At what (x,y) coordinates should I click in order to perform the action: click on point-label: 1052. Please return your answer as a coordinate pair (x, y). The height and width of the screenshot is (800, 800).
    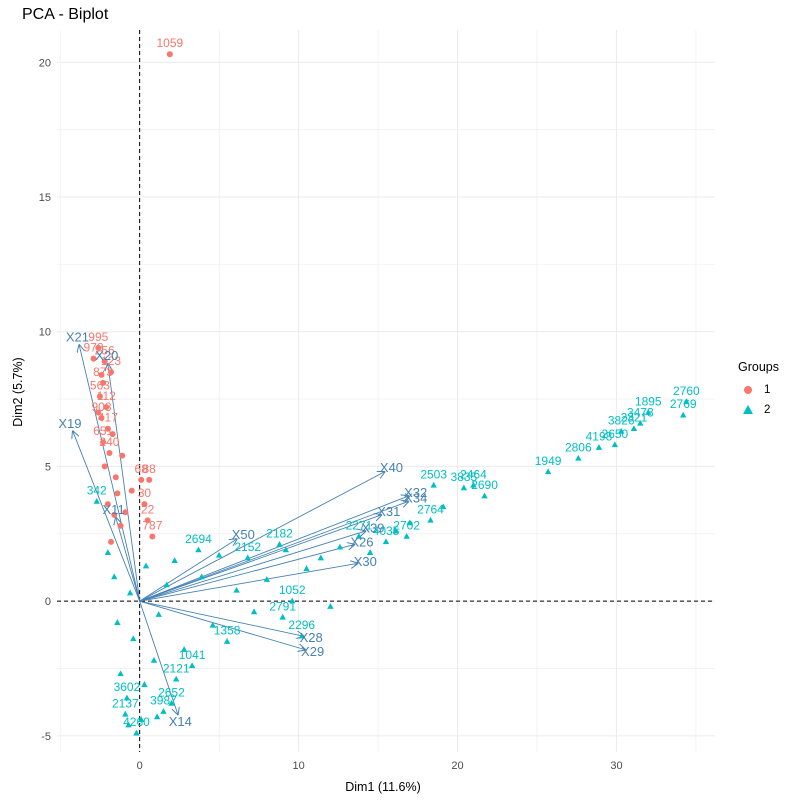
    Looking at the image, I should click on (292, 590).